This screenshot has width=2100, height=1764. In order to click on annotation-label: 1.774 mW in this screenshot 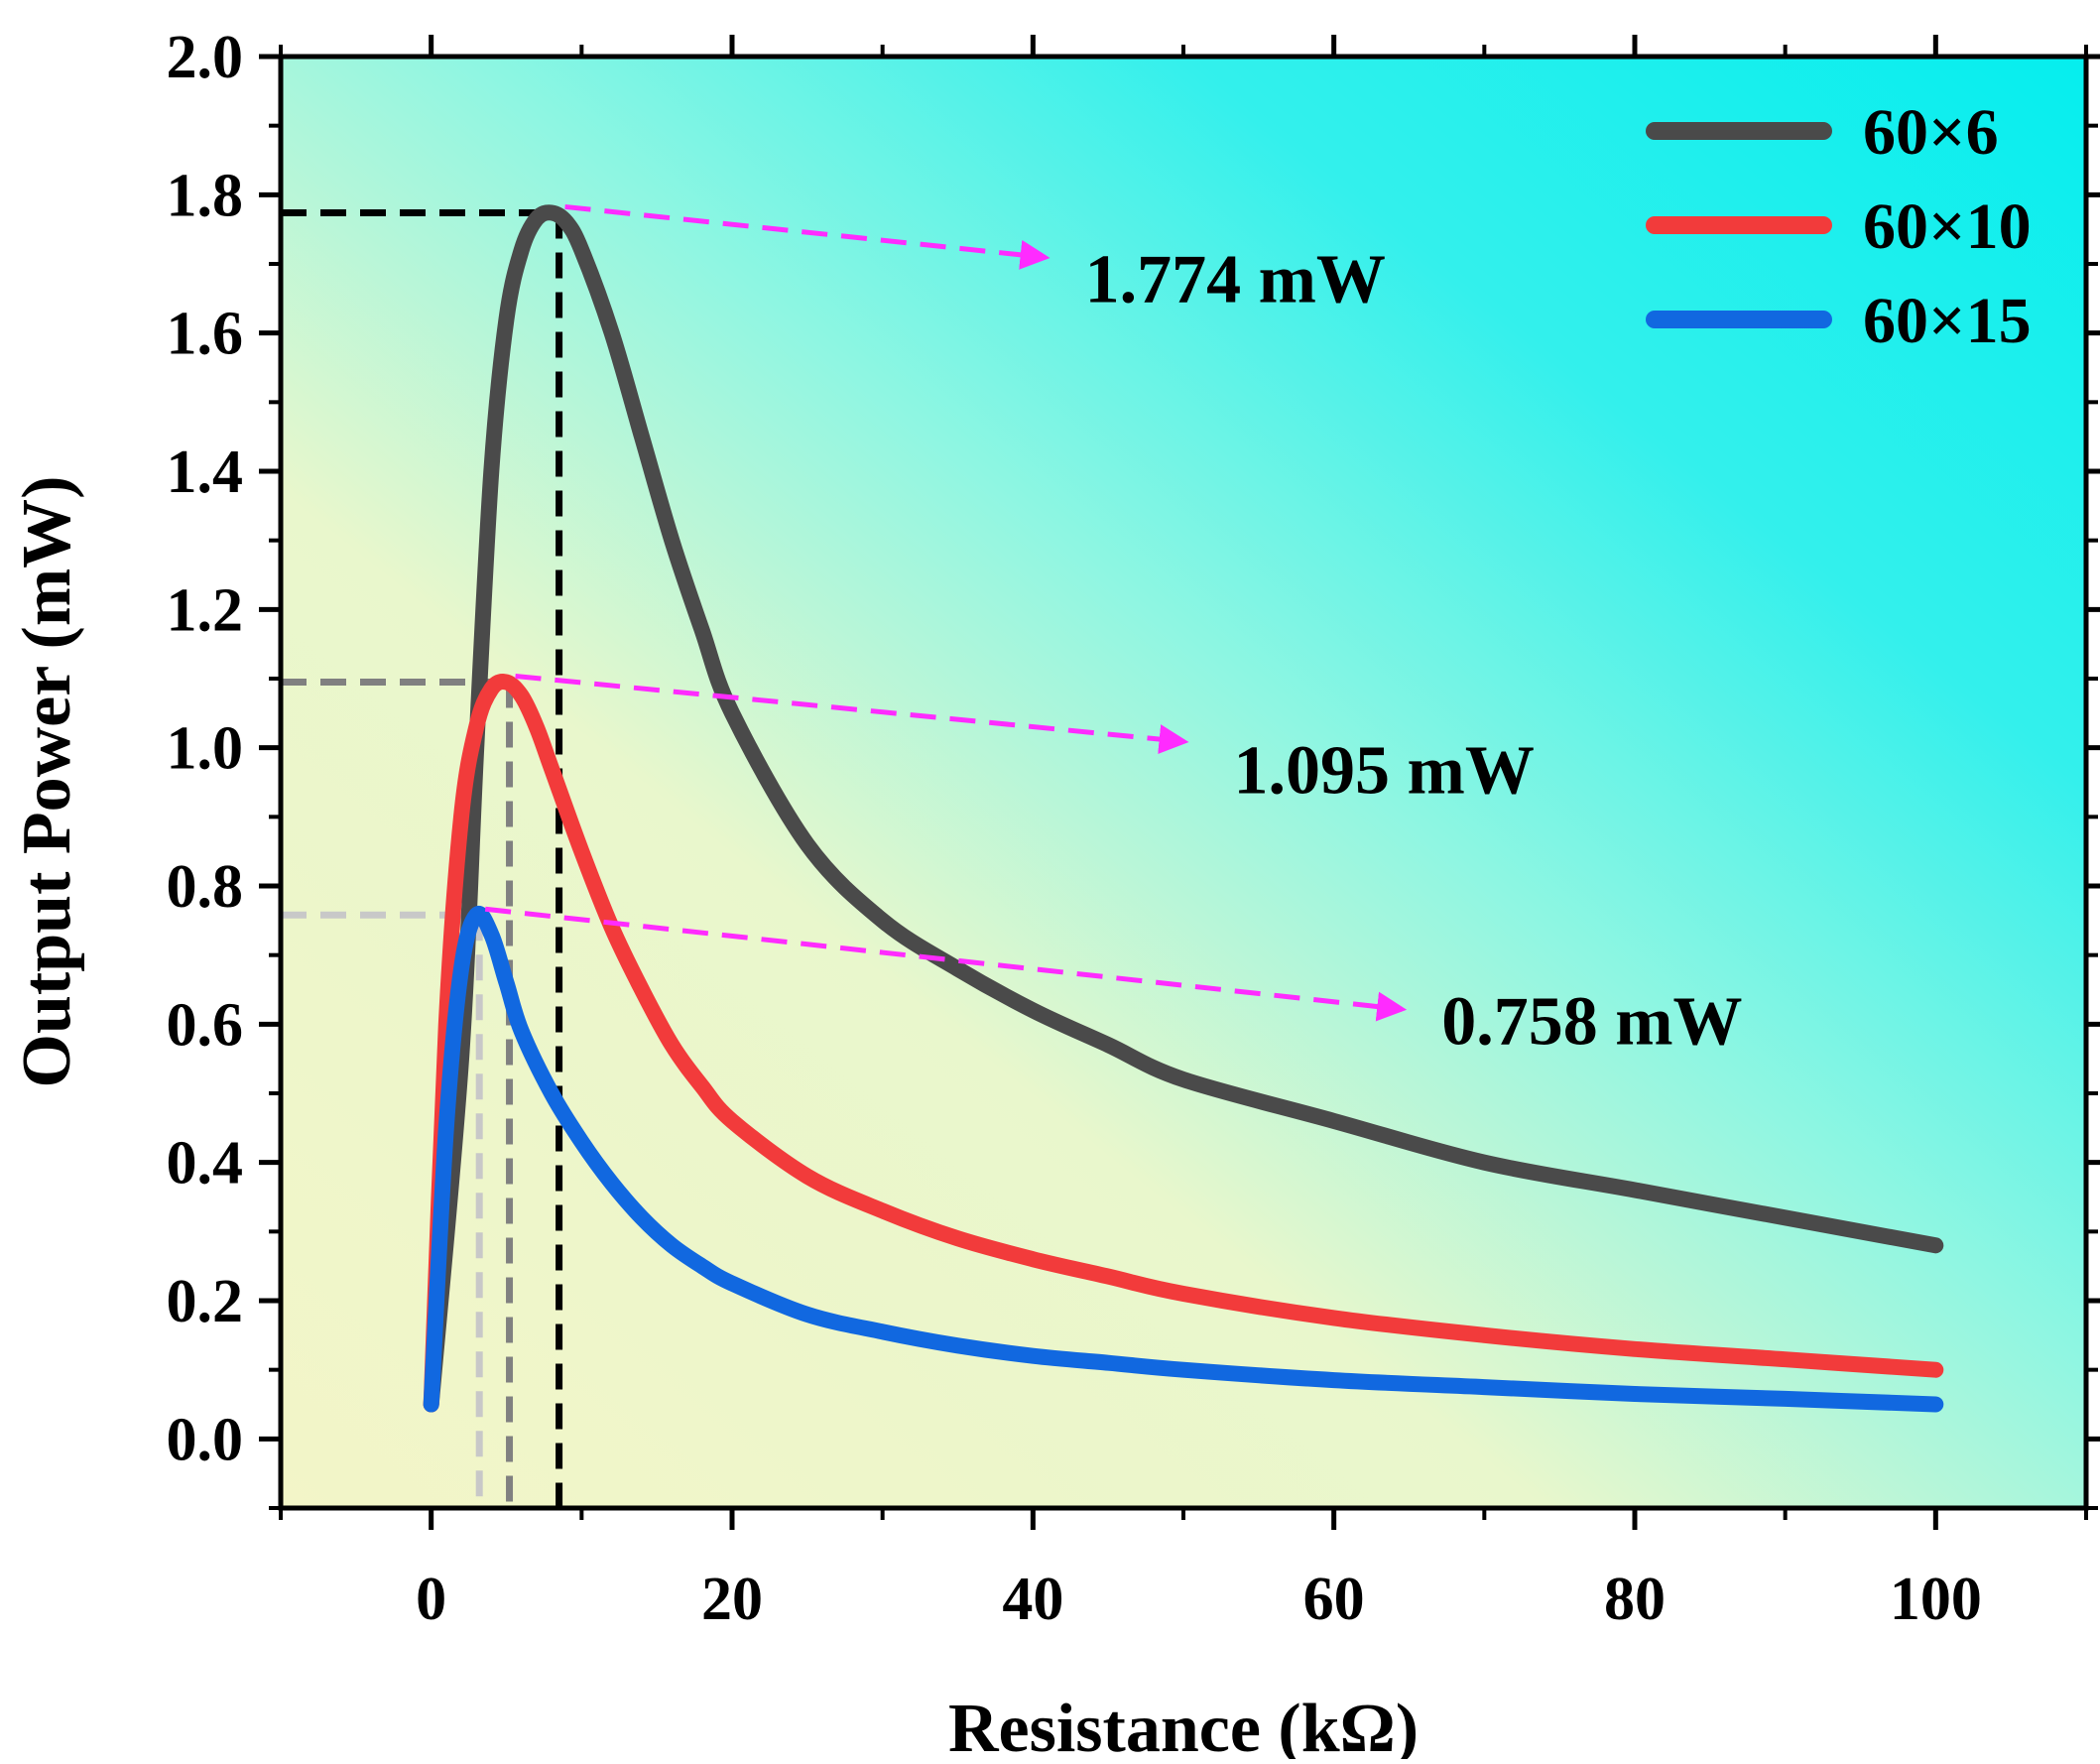, I will do `click(1235, 279)`.